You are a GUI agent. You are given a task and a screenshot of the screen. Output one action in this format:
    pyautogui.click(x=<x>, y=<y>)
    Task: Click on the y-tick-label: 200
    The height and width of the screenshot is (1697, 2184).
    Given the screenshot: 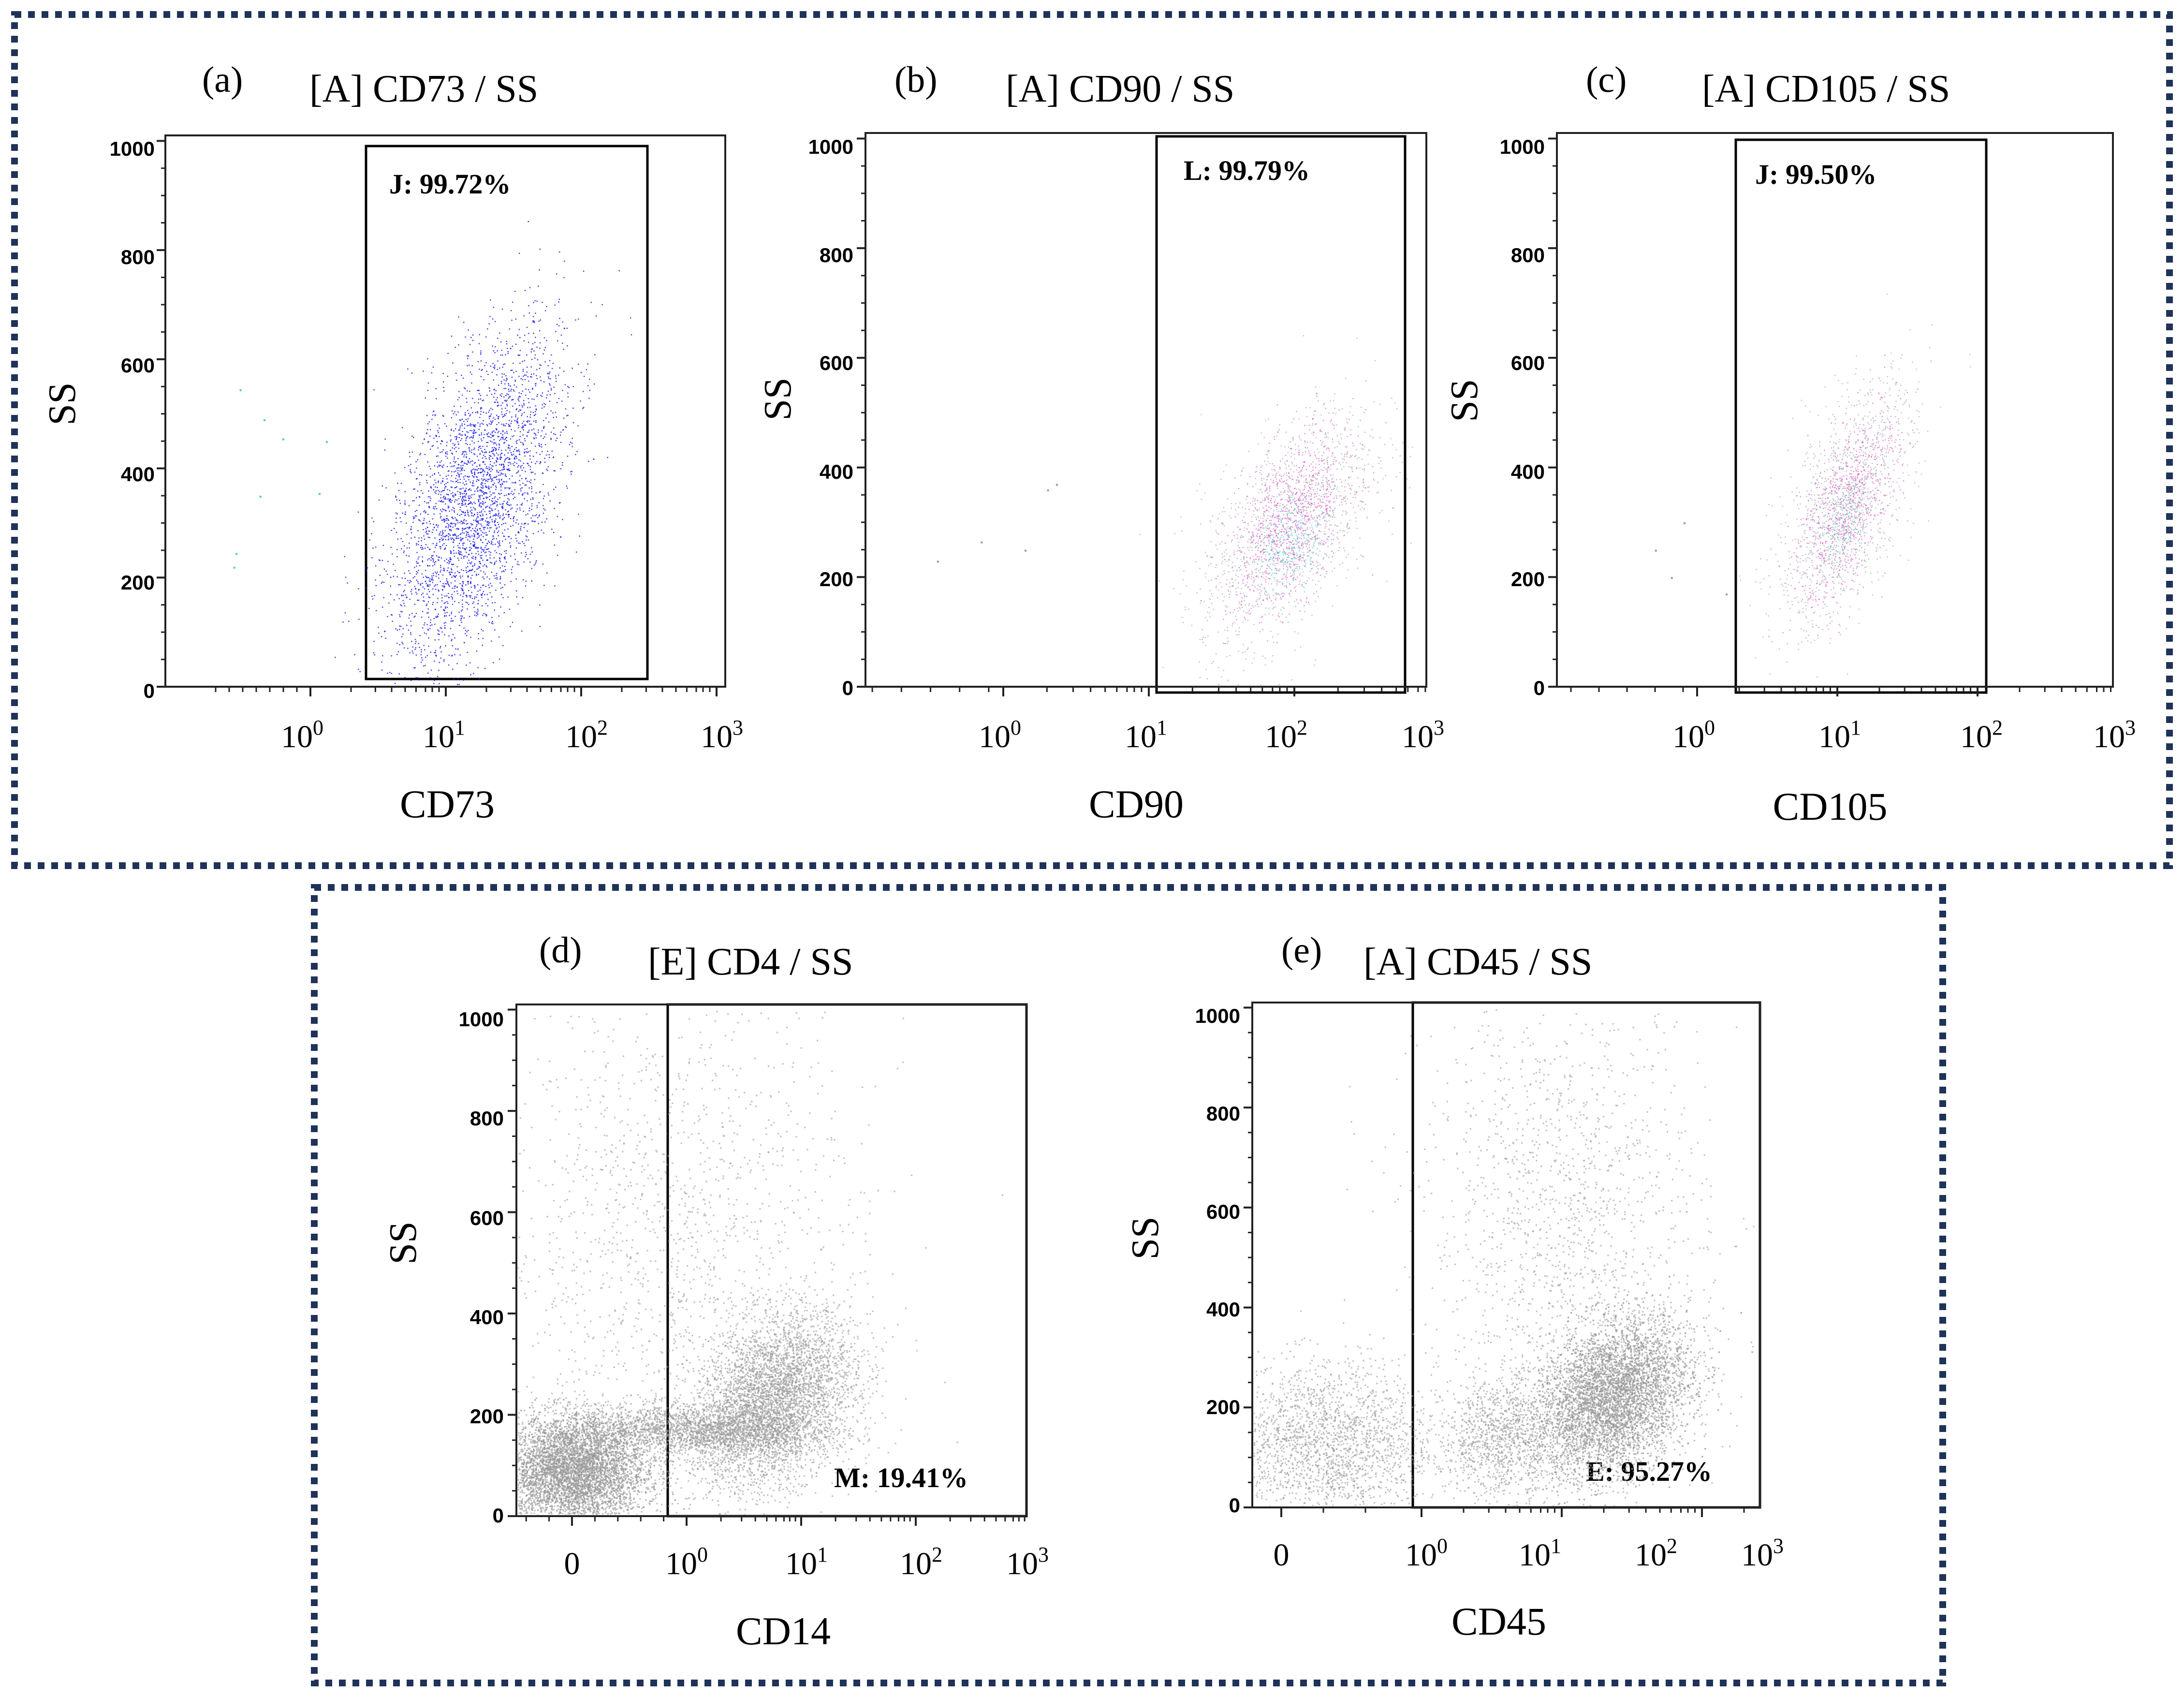 What is the action you would take?
    pyautogui.click(x=836, y=579)
    